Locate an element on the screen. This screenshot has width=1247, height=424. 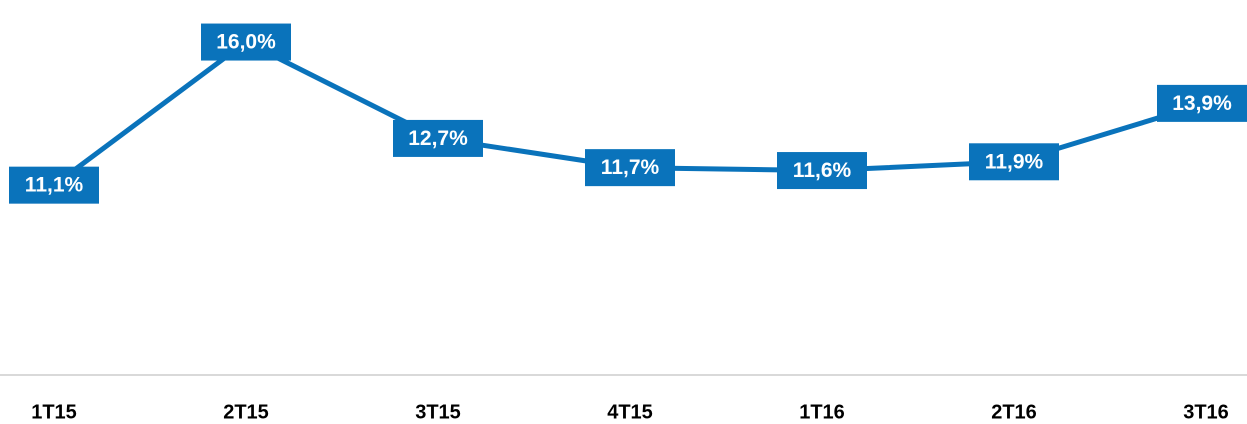
x-tick-label: 2T16 is located at coordinates (1014, 412).